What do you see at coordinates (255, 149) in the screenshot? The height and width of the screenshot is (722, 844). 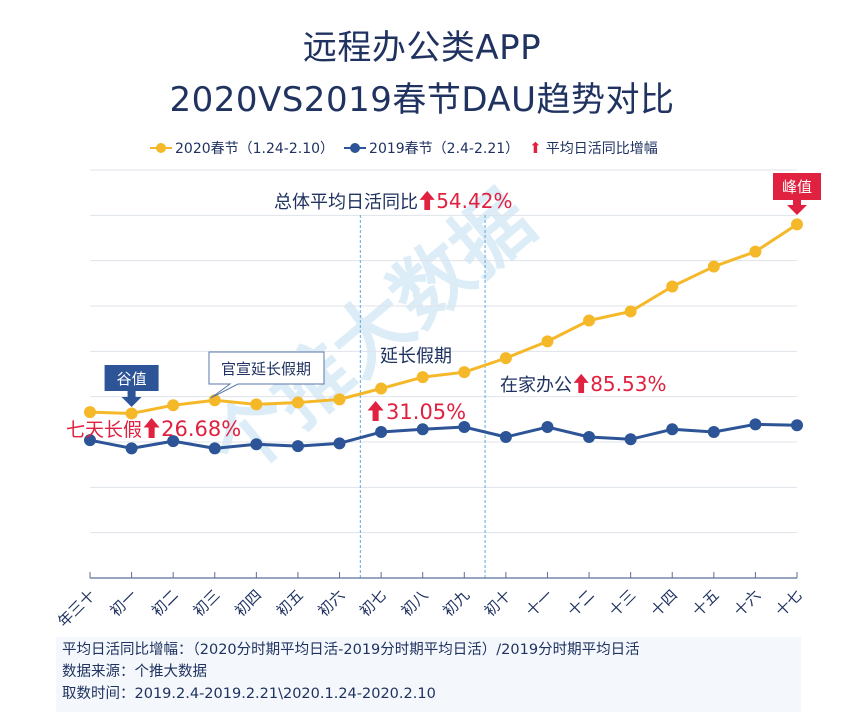 I see `legend-label-2020: 2020春节（1.24-2.10）` at bounding box center [255, 149].